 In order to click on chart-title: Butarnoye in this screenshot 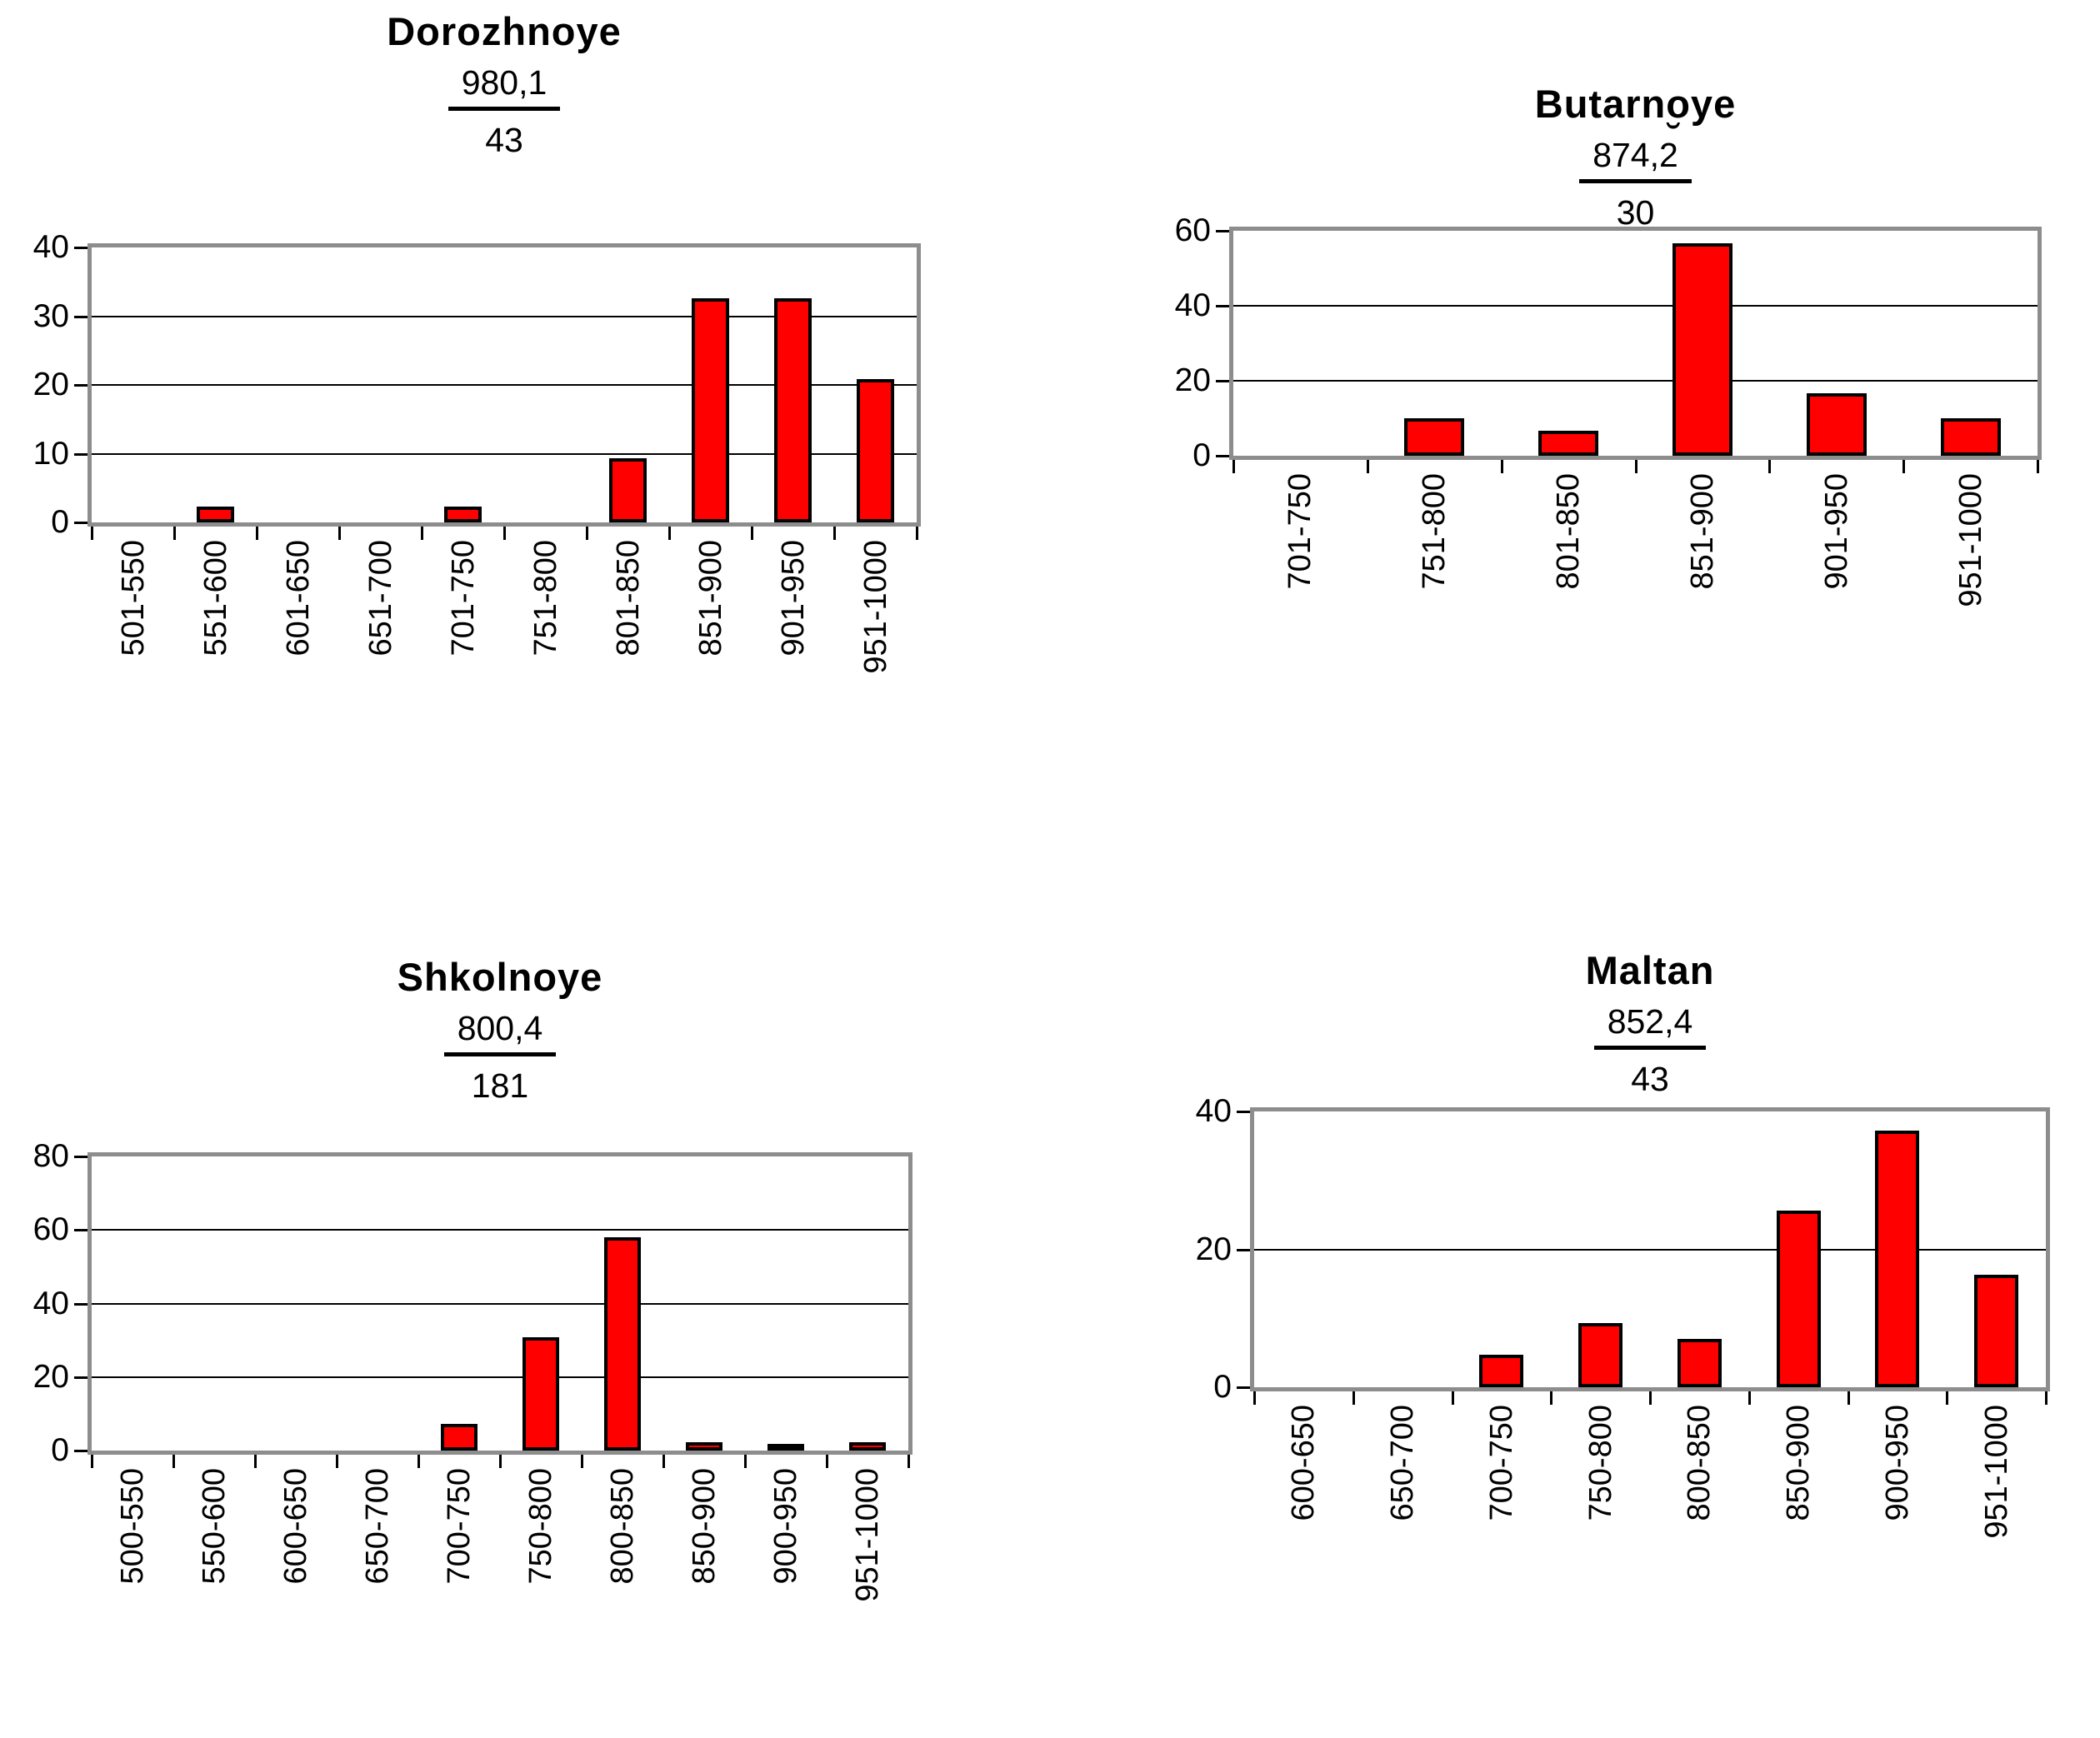, I will do `click(1635, 104)`.